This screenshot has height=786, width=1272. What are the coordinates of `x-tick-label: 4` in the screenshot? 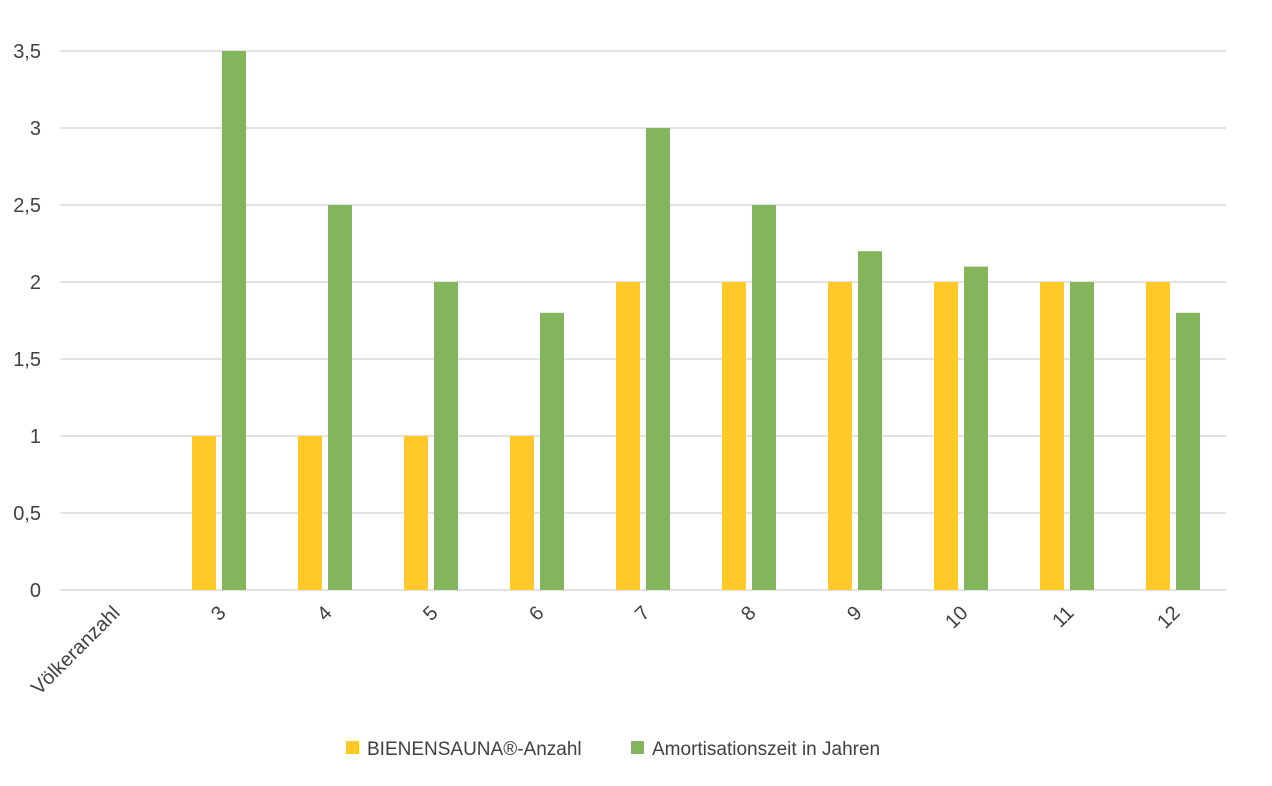 It's located at (324, 613).